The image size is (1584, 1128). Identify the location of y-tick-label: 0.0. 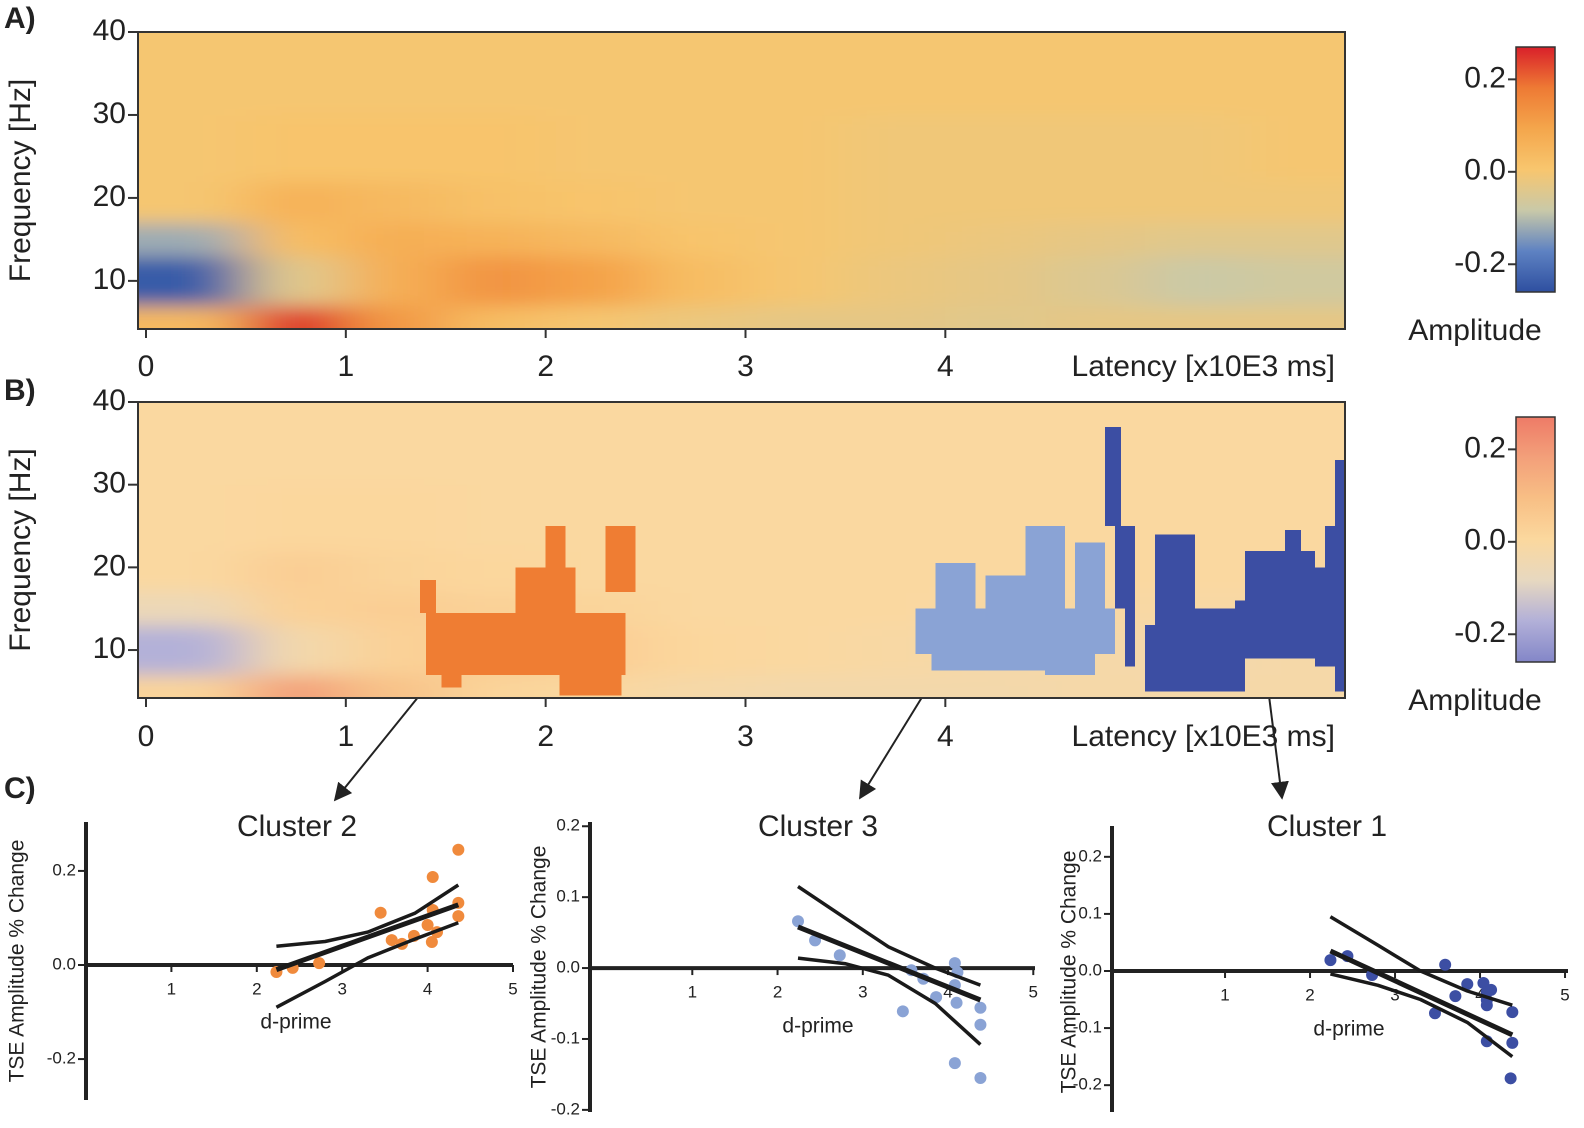
(64, 963).